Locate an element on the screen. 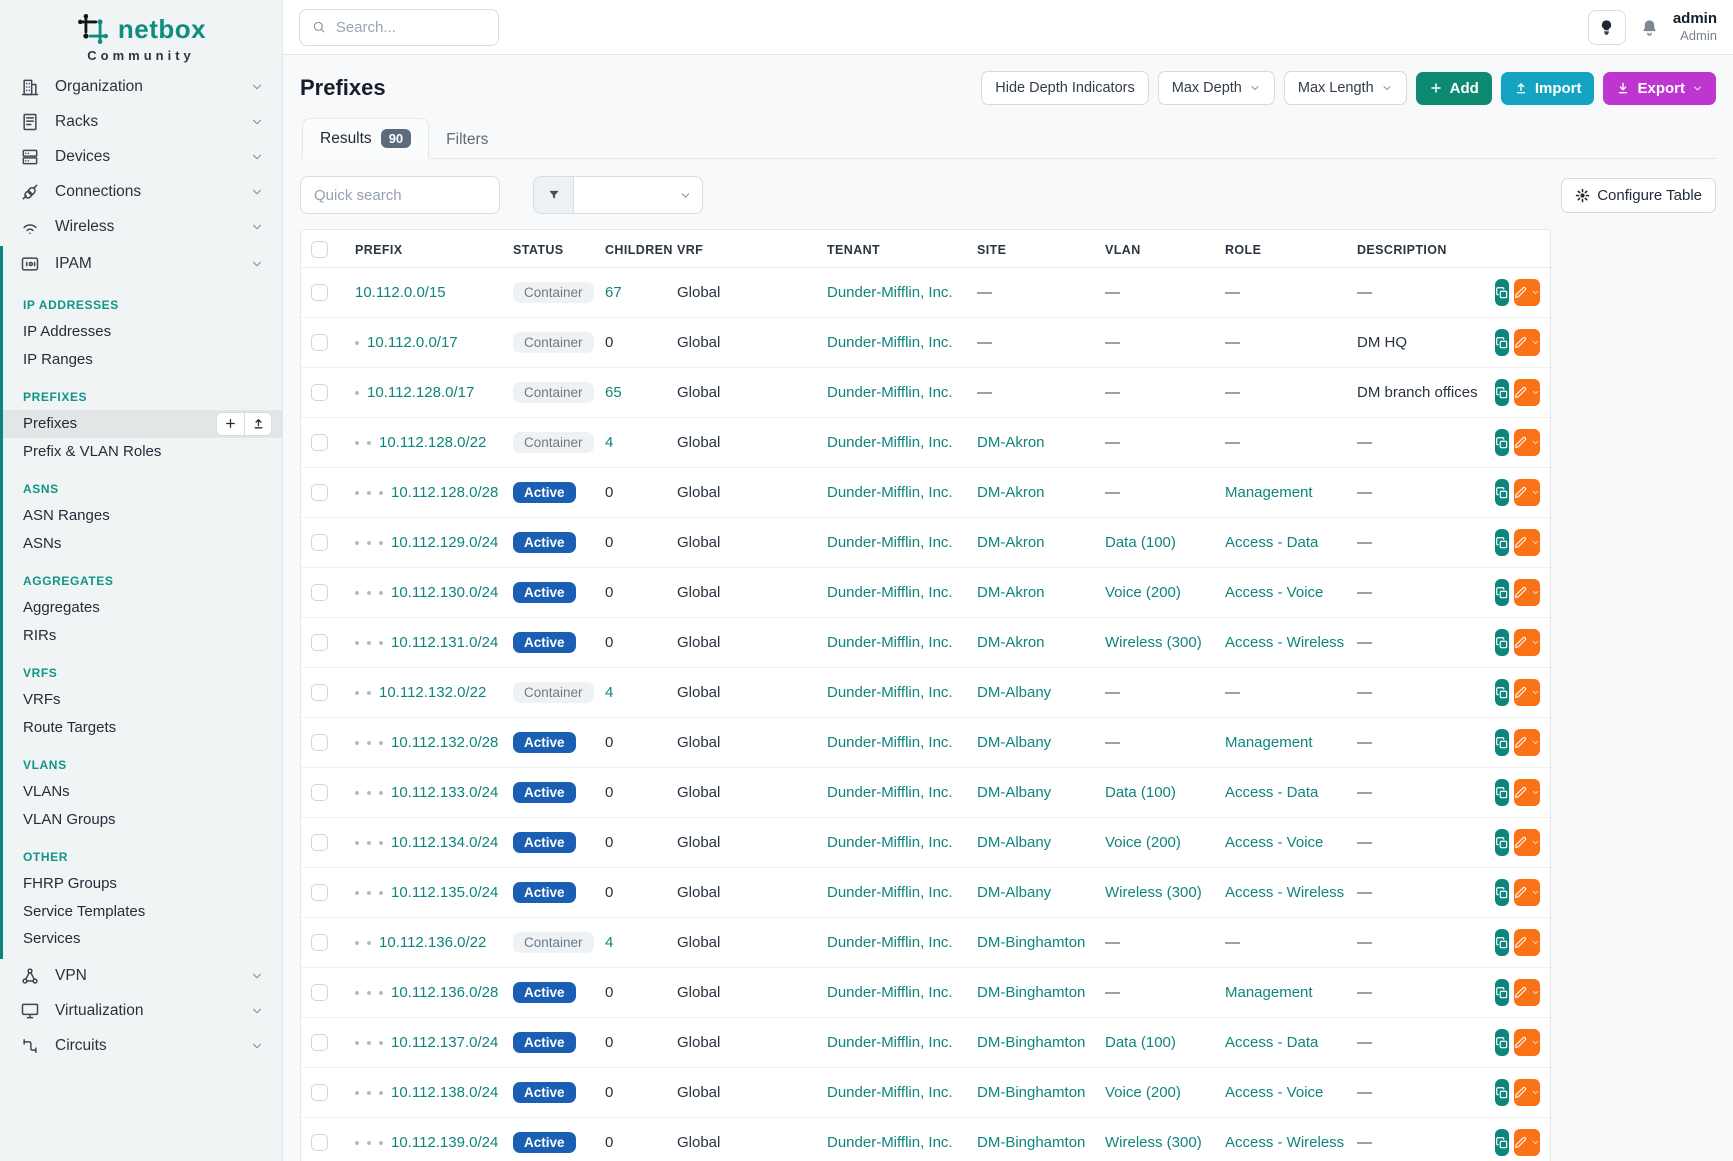 This screenshot has width=1733, height=1161. prefix-link: 10.112.0.0/17 is located at coordinates (412, 342).